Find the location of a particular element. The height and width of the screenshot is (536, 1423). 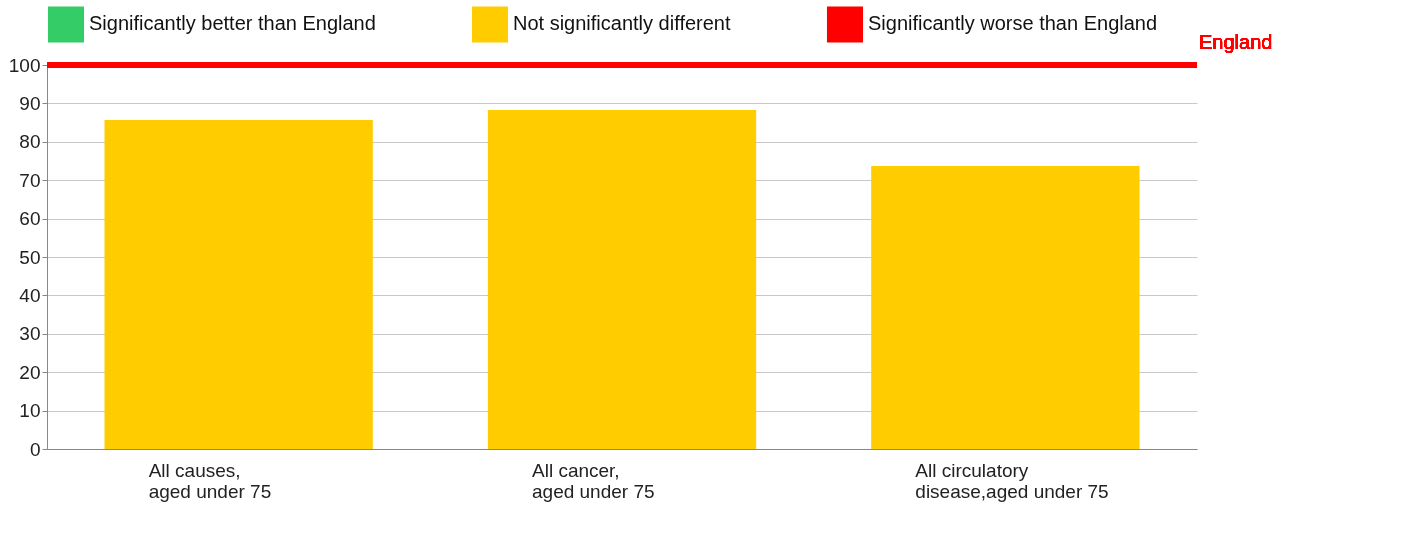

y-tick-label: 20 is located at coordinates (30, 372).